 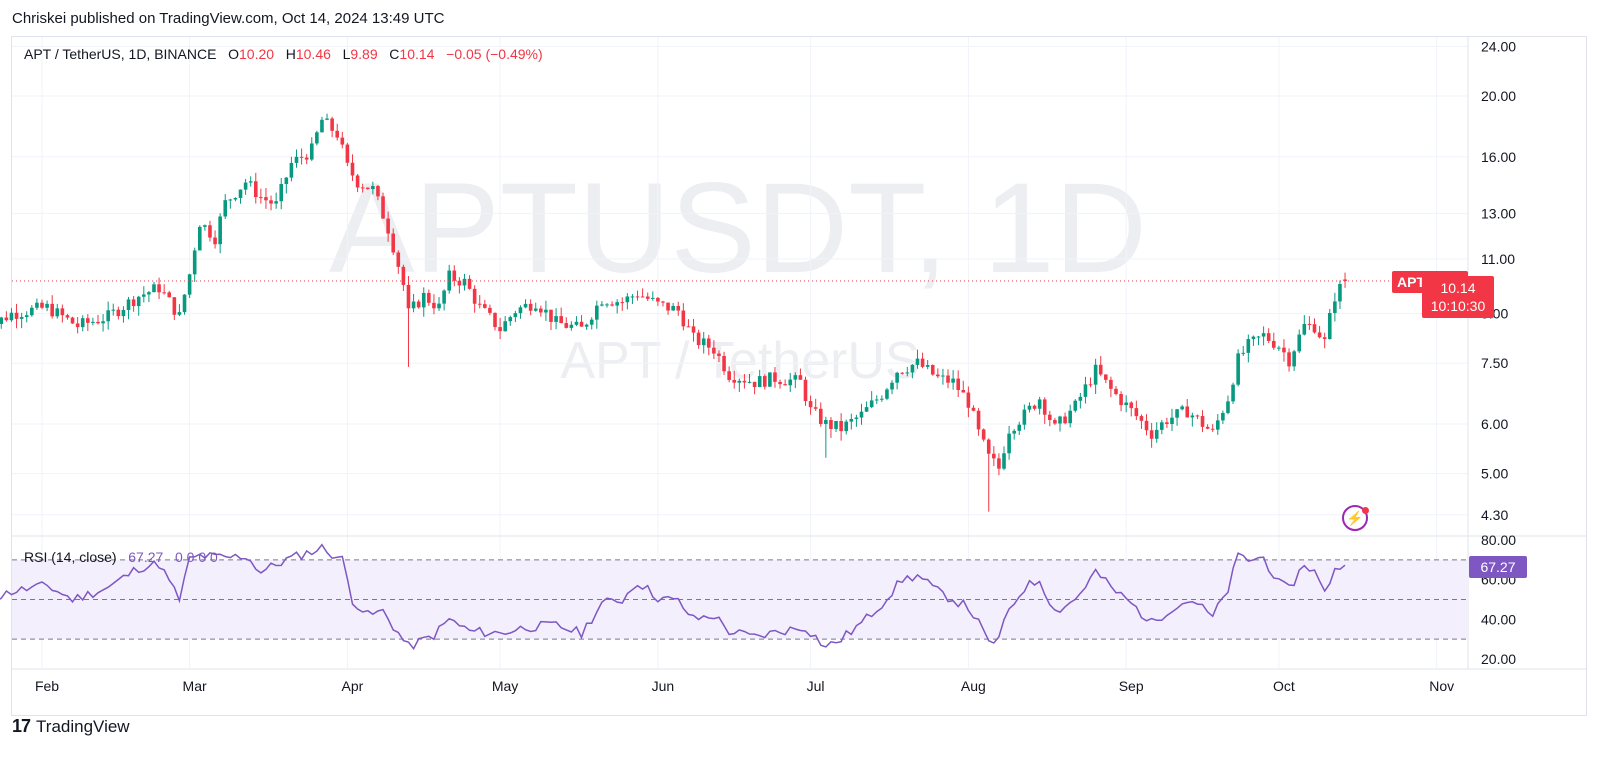 I want to click on tradingview-brand: TradingView, so click(x=83, y=726).